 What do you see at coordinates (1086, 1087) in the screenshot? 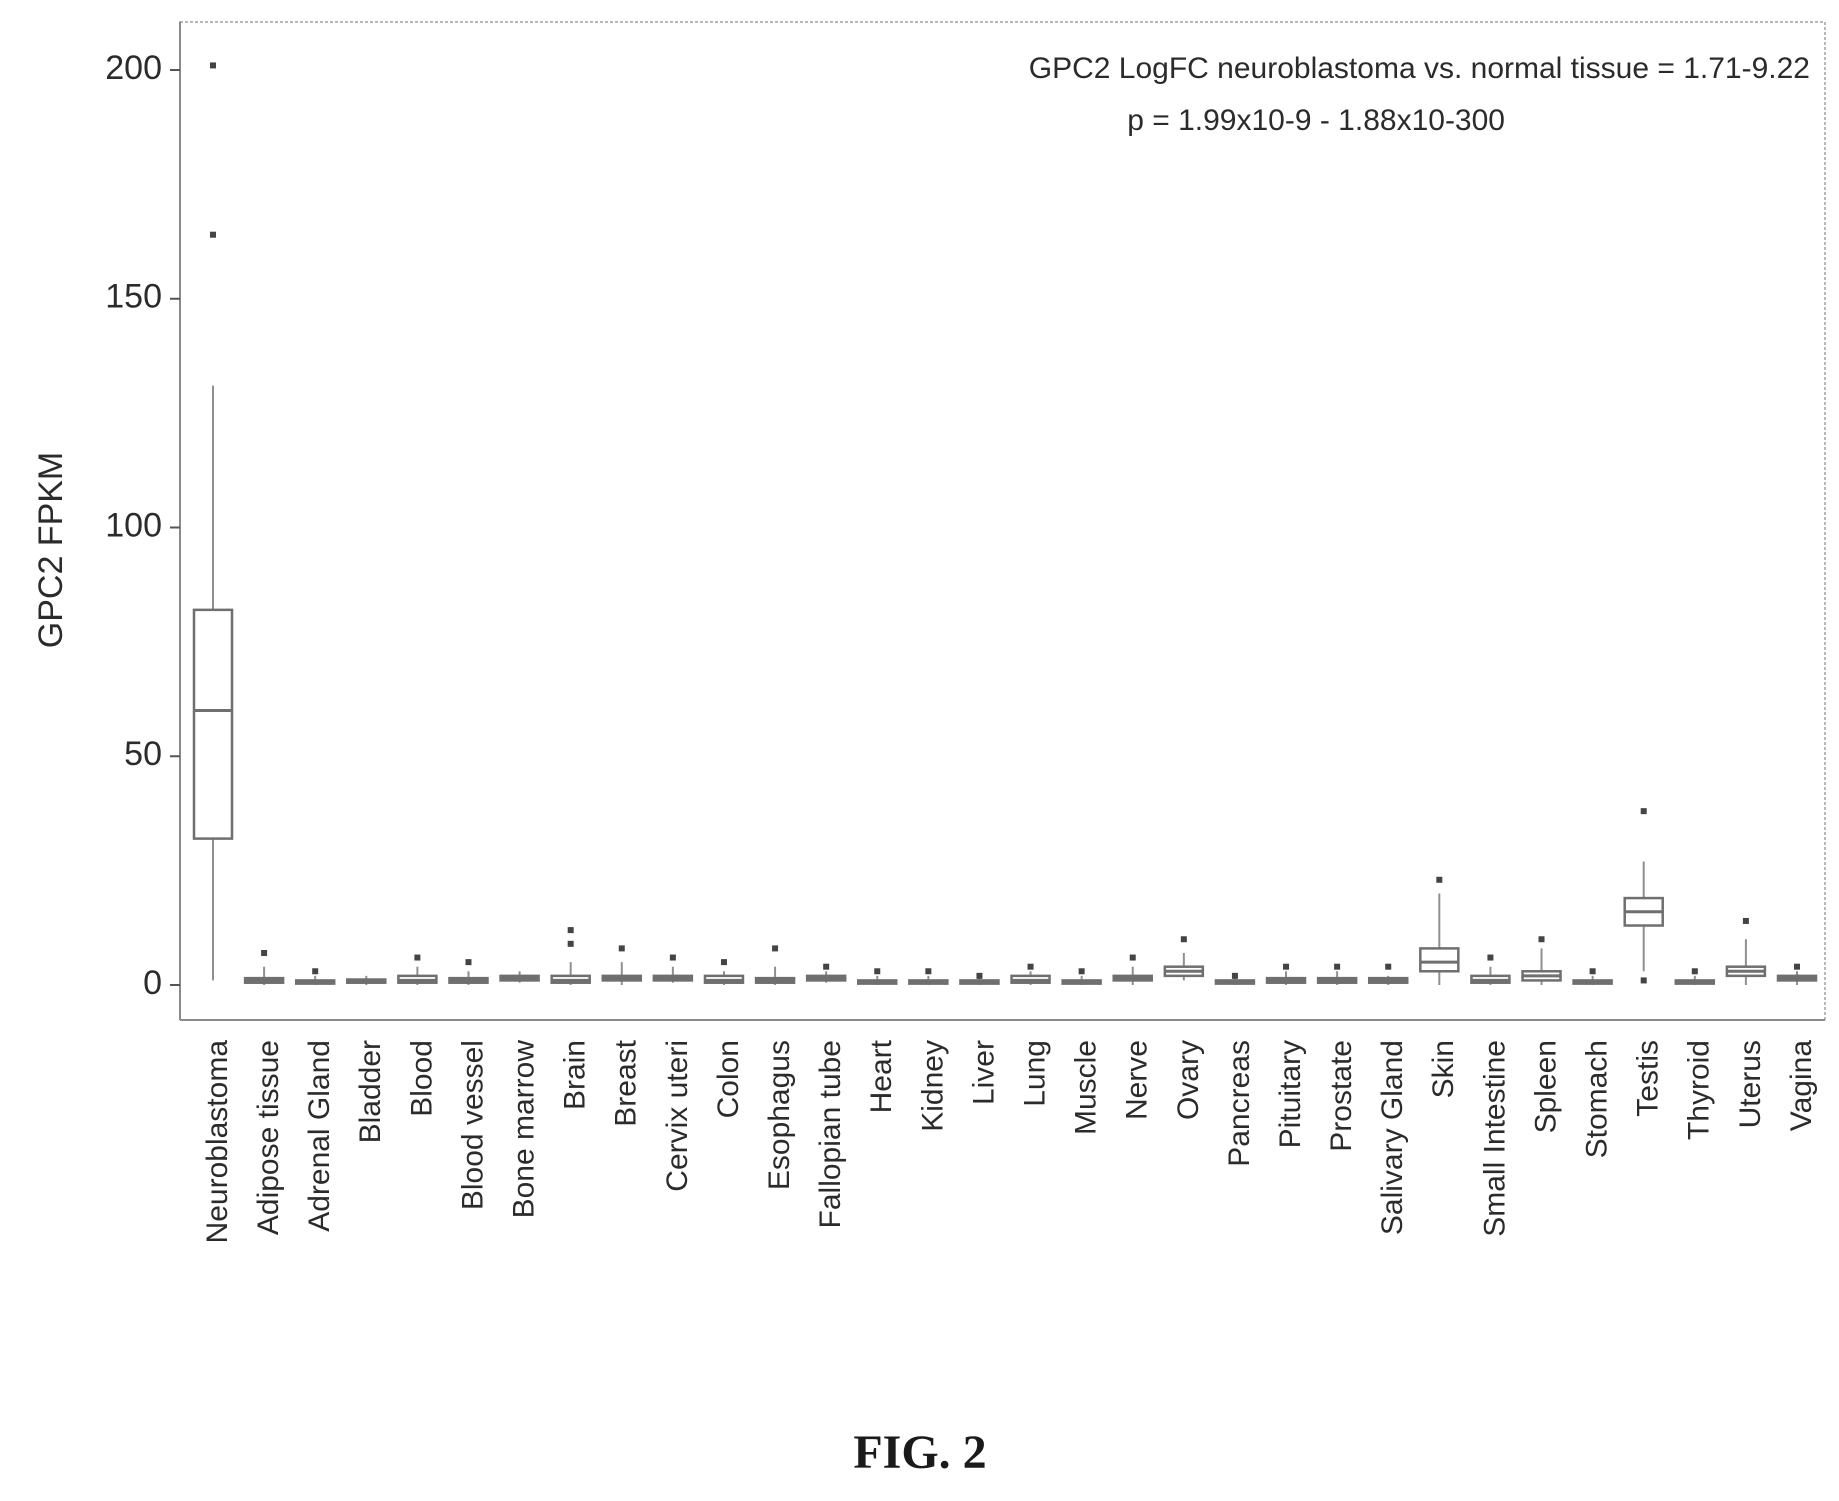
I see `x-tick-label: Muscle` at bounding box center [1086, 1087].